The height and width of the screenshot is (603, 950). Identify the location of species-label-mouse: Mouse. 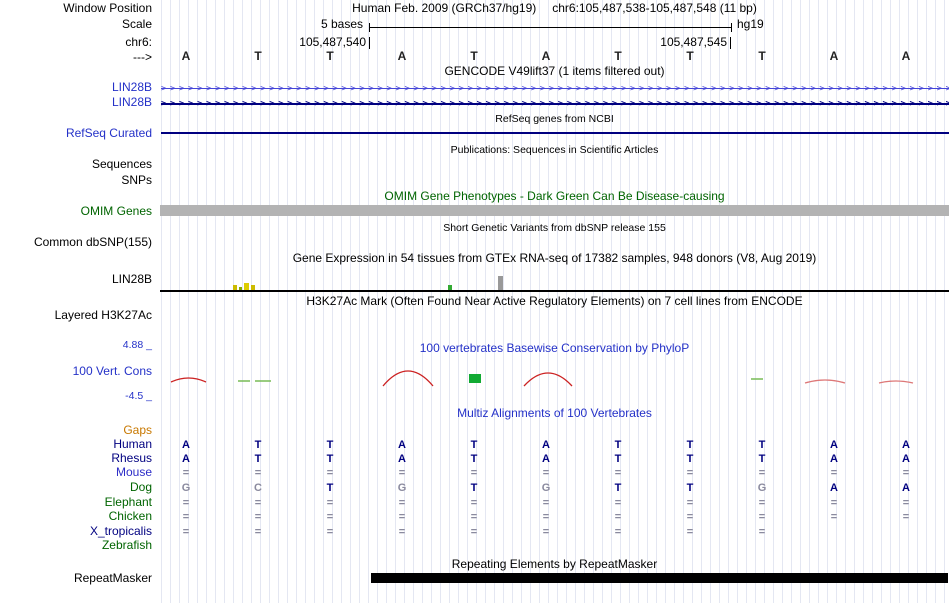
(133, 472).